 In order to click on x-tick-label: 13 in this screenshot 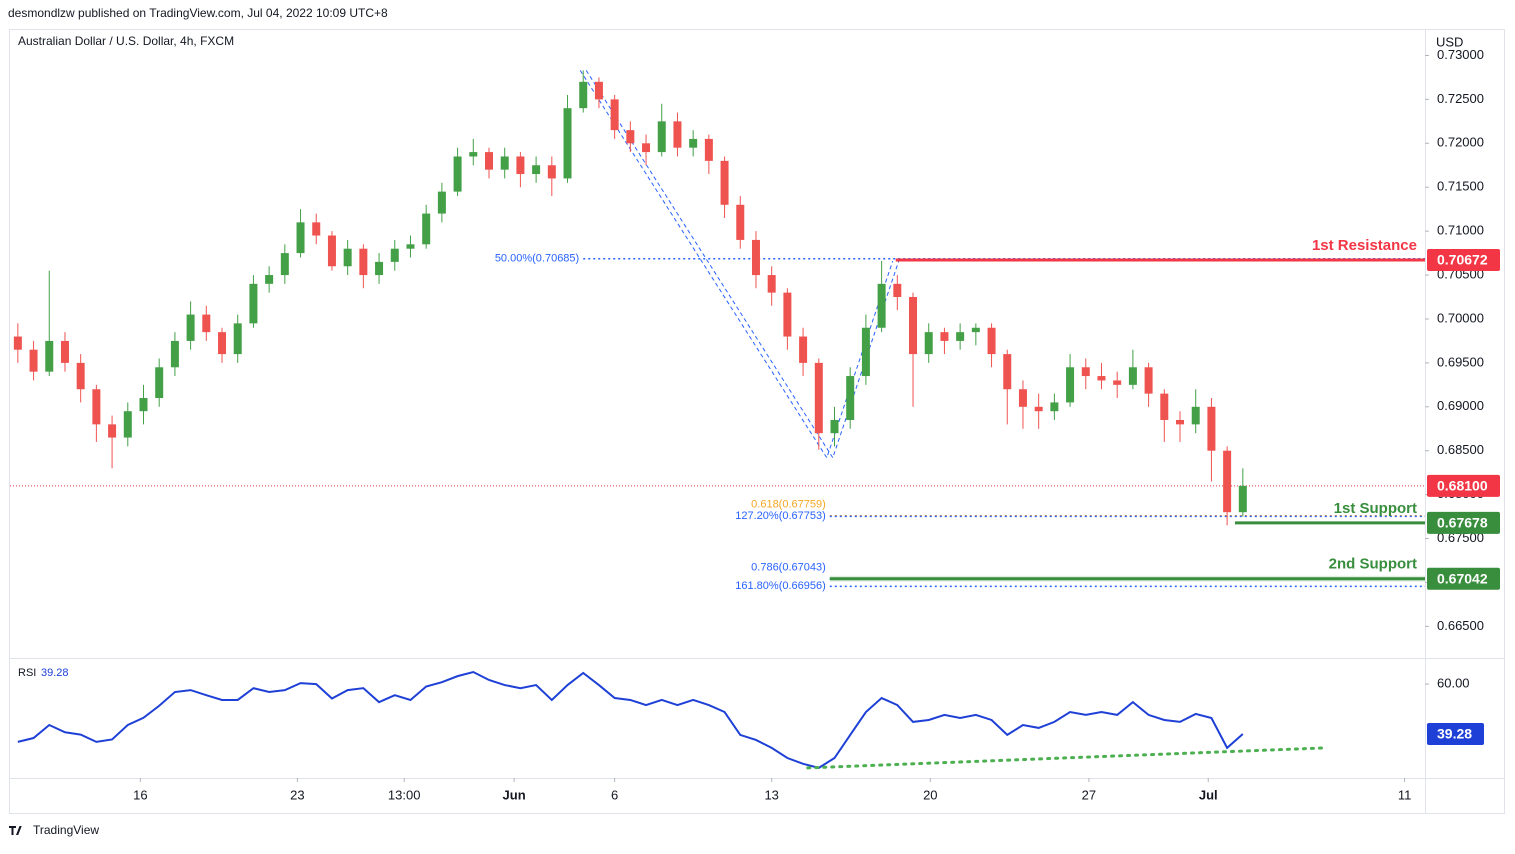, I will do `click(771, 794)`.